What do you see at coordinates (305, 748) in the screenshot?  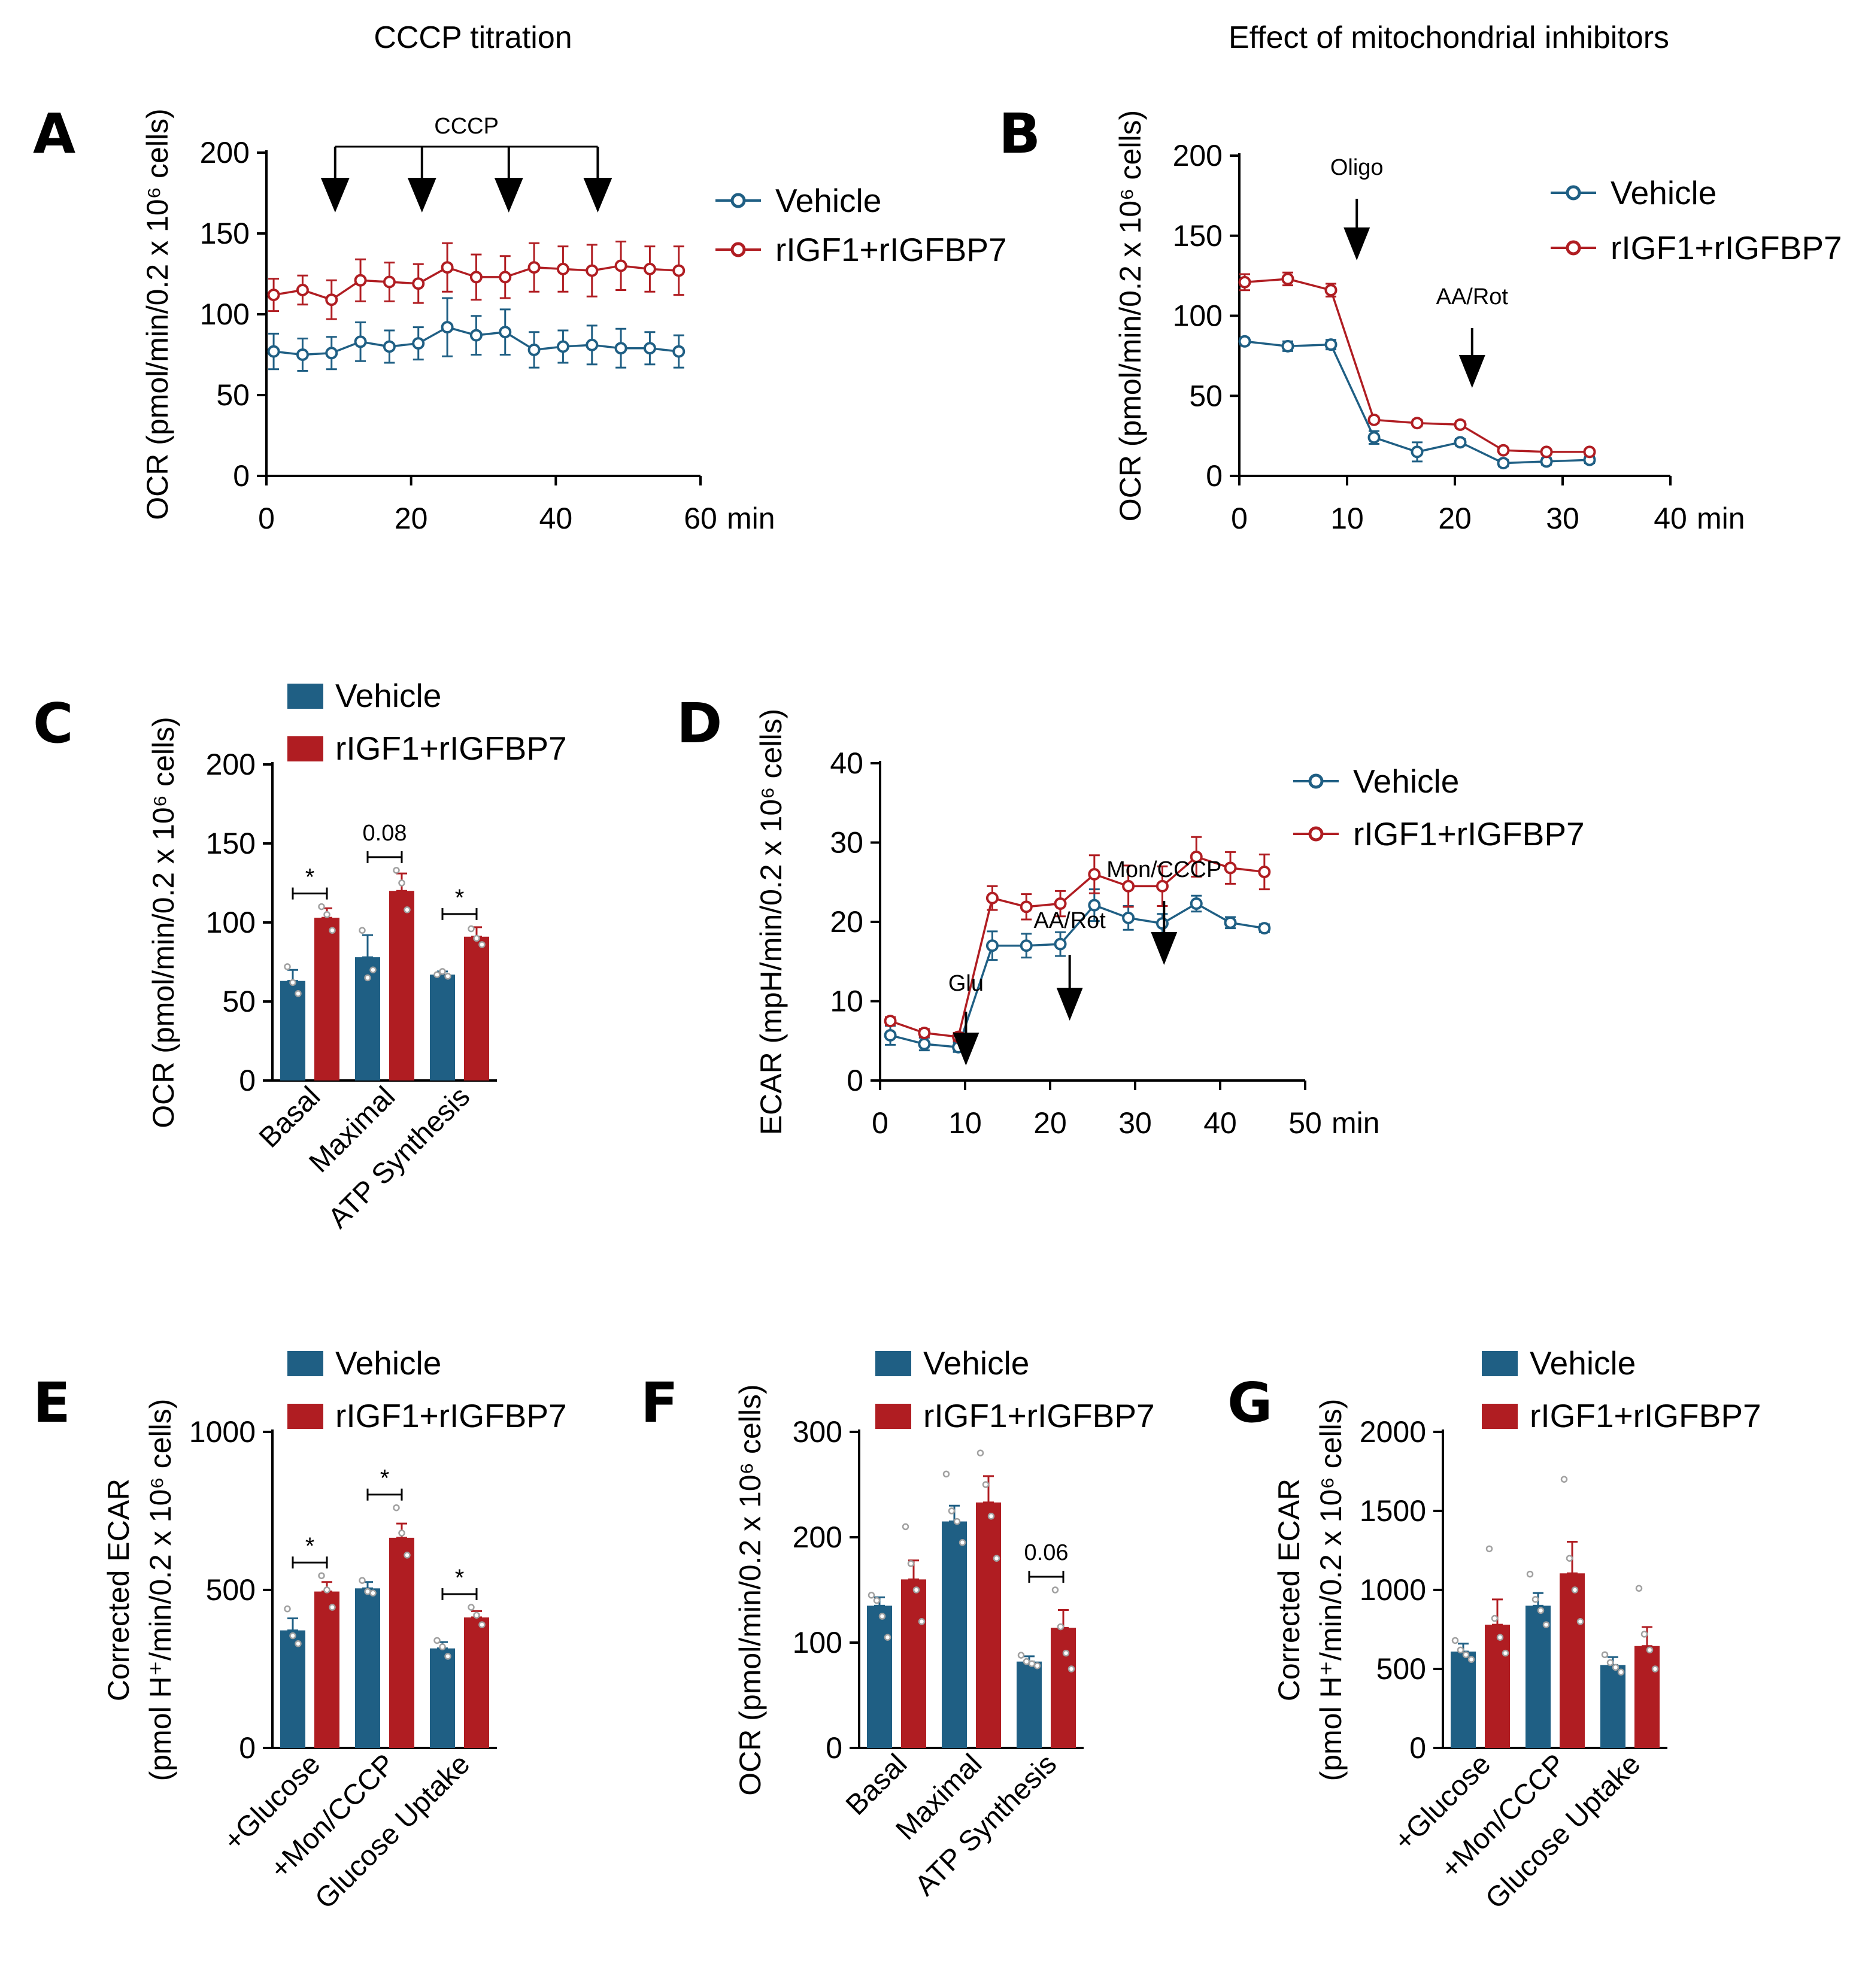 I see `legend-swatch` at bounding box center [305, 748].